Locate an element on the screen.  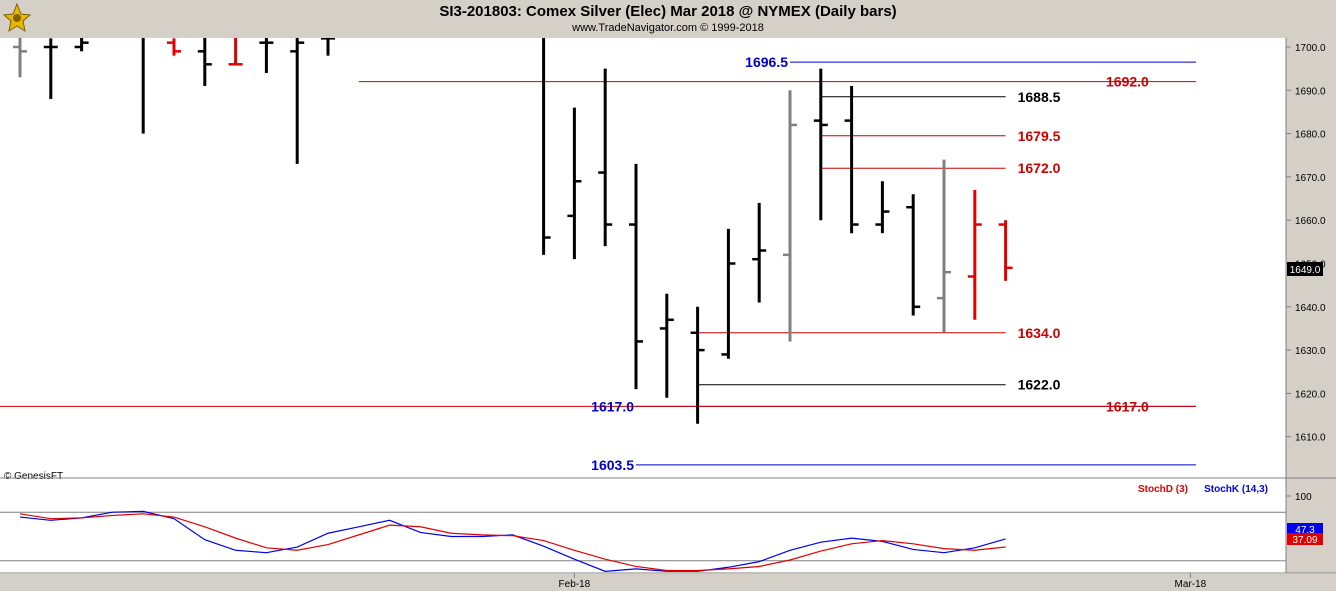
level-label: 1622.0 is located at coordinates (1039, 385).